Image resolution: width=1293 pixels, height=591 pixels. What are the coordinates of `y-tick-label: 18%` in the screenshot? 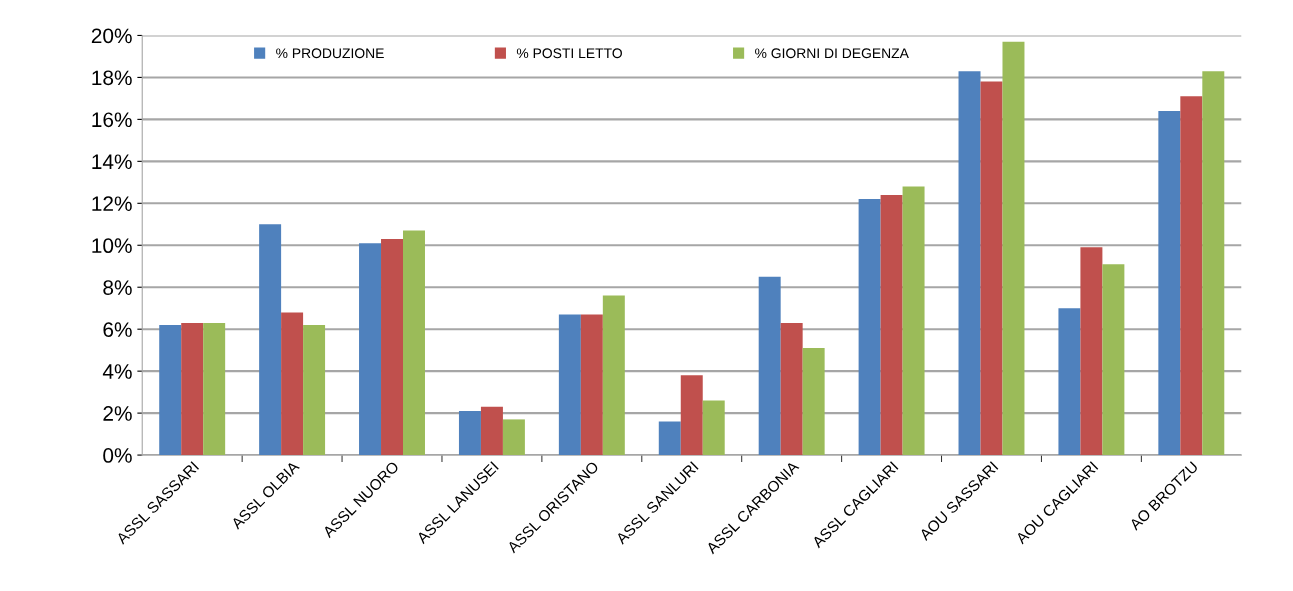 It's located at (112, 78).